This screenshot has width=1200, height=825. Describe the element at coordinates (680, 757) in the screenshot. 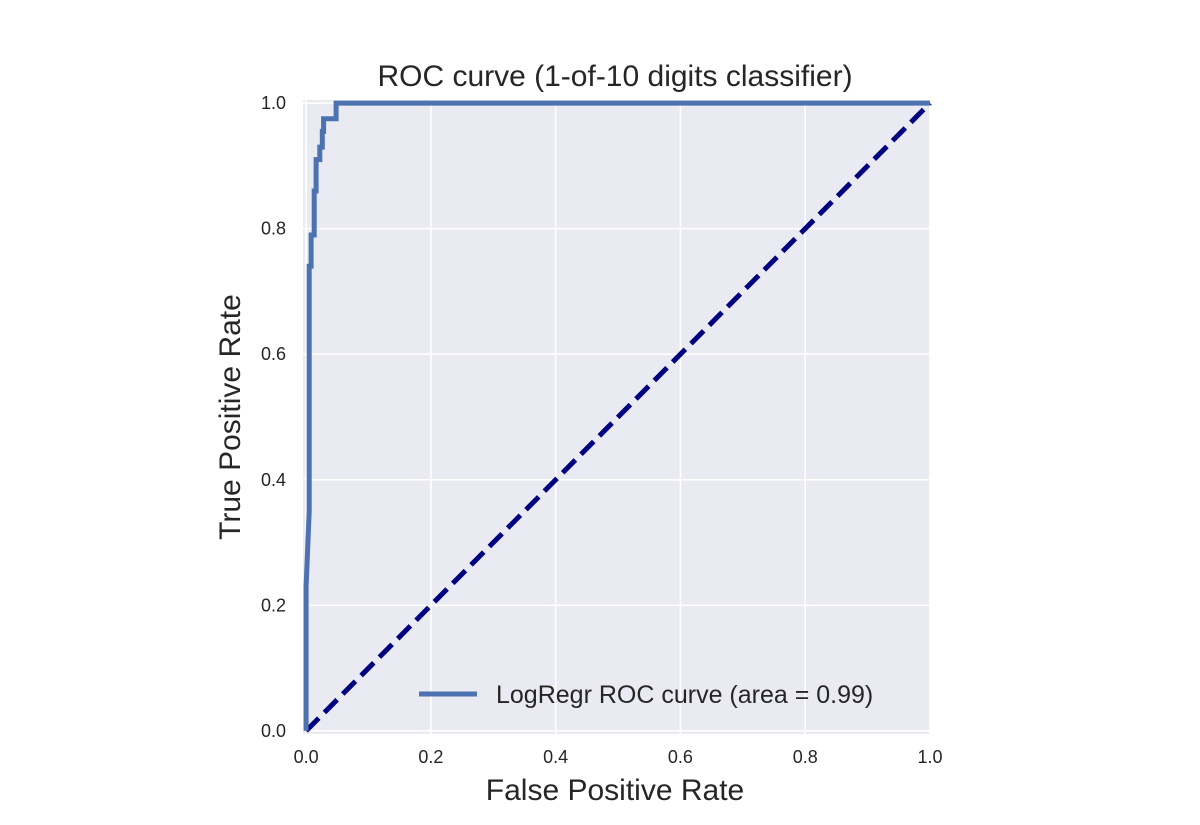

I see `x-tick-label: 0.6` at that location.